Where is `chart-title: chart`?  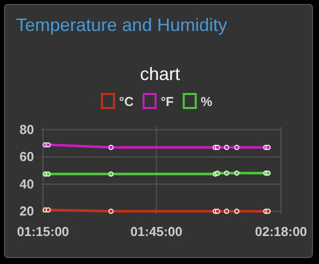 chart-title: chart is located at coordinates (160, 74).